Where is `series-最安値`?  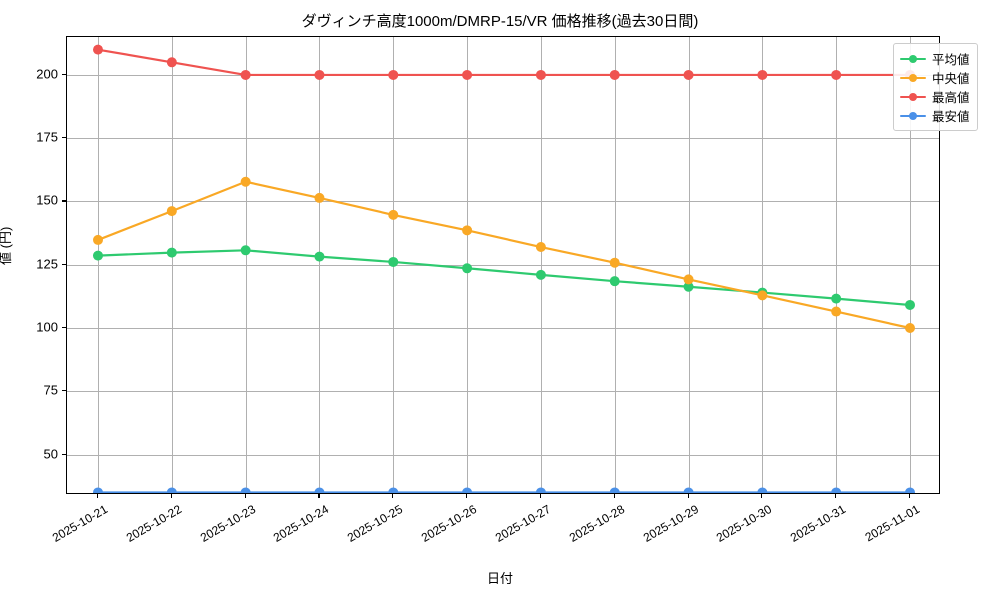 series-最安値 is located at coordinates (504, 490).